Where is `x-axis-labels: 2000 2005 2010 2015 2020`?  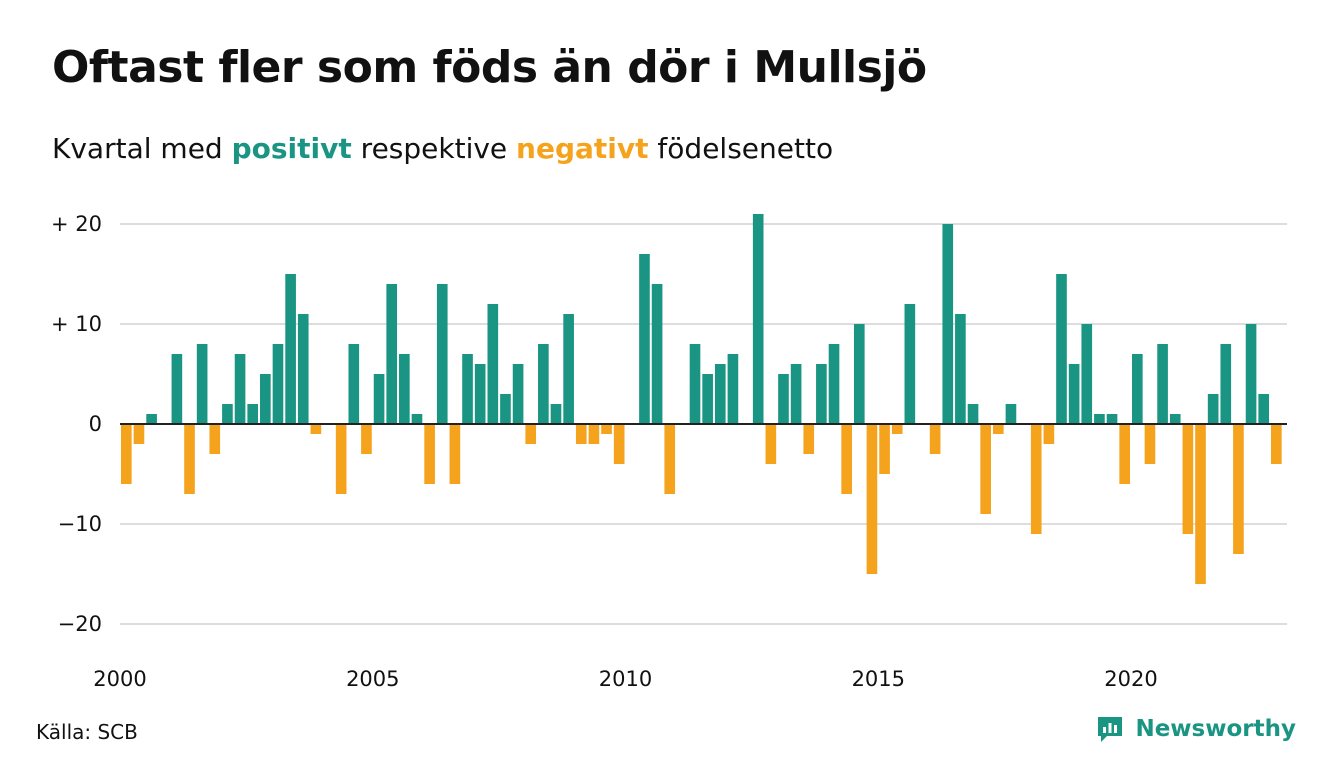 x-axis-labels: 2000 2005 2010 2015 2020 is located at coordinates (625, 679).